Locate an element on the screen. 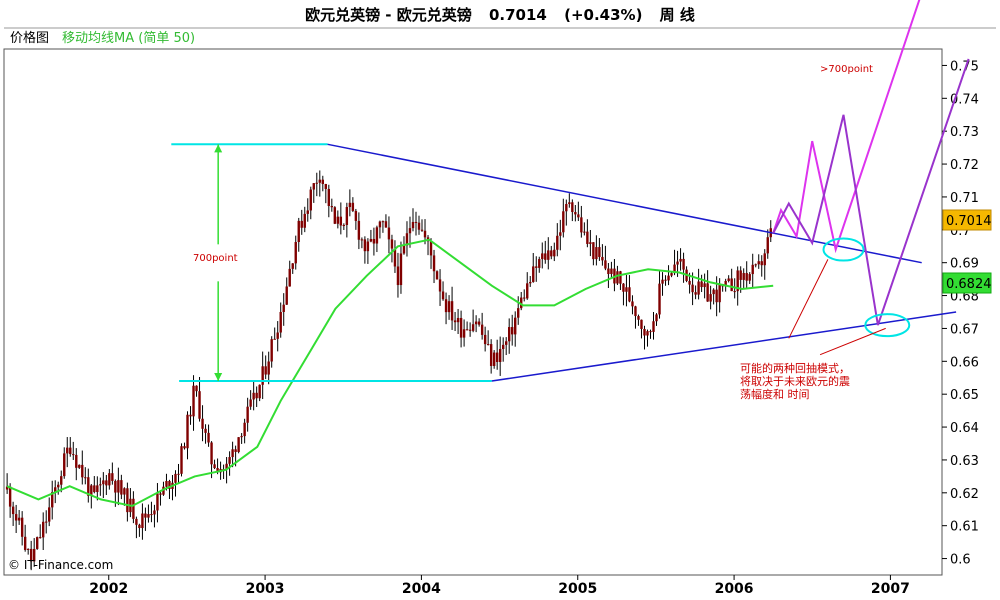 This screenshot has height=600, width=1000. legend-chart-label: 价格图 is located at coordinates (29, 38).